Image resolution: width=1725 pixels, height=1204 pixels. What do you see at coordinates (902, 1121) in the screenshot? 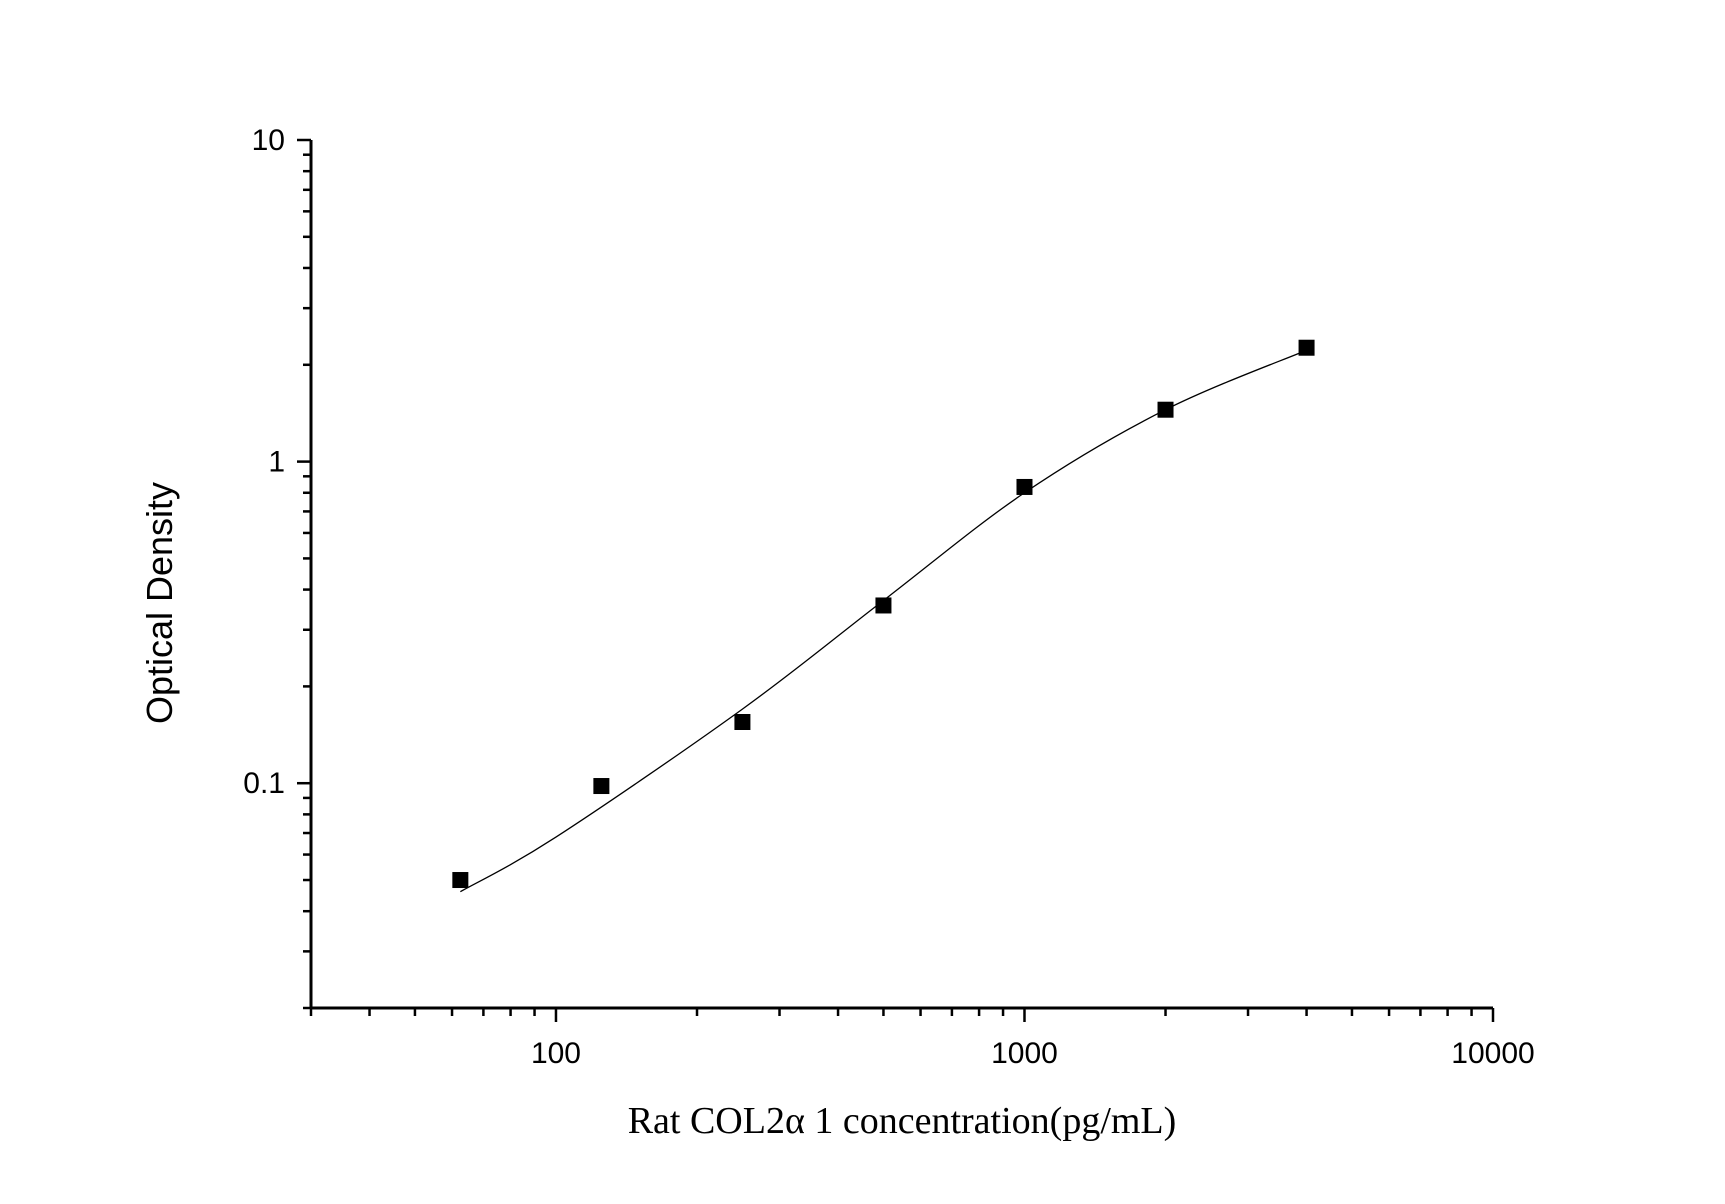
I see `x-axis-label: Rat COL2α 1 concentration(pg/mL)` at bounding box center [902, 1121].